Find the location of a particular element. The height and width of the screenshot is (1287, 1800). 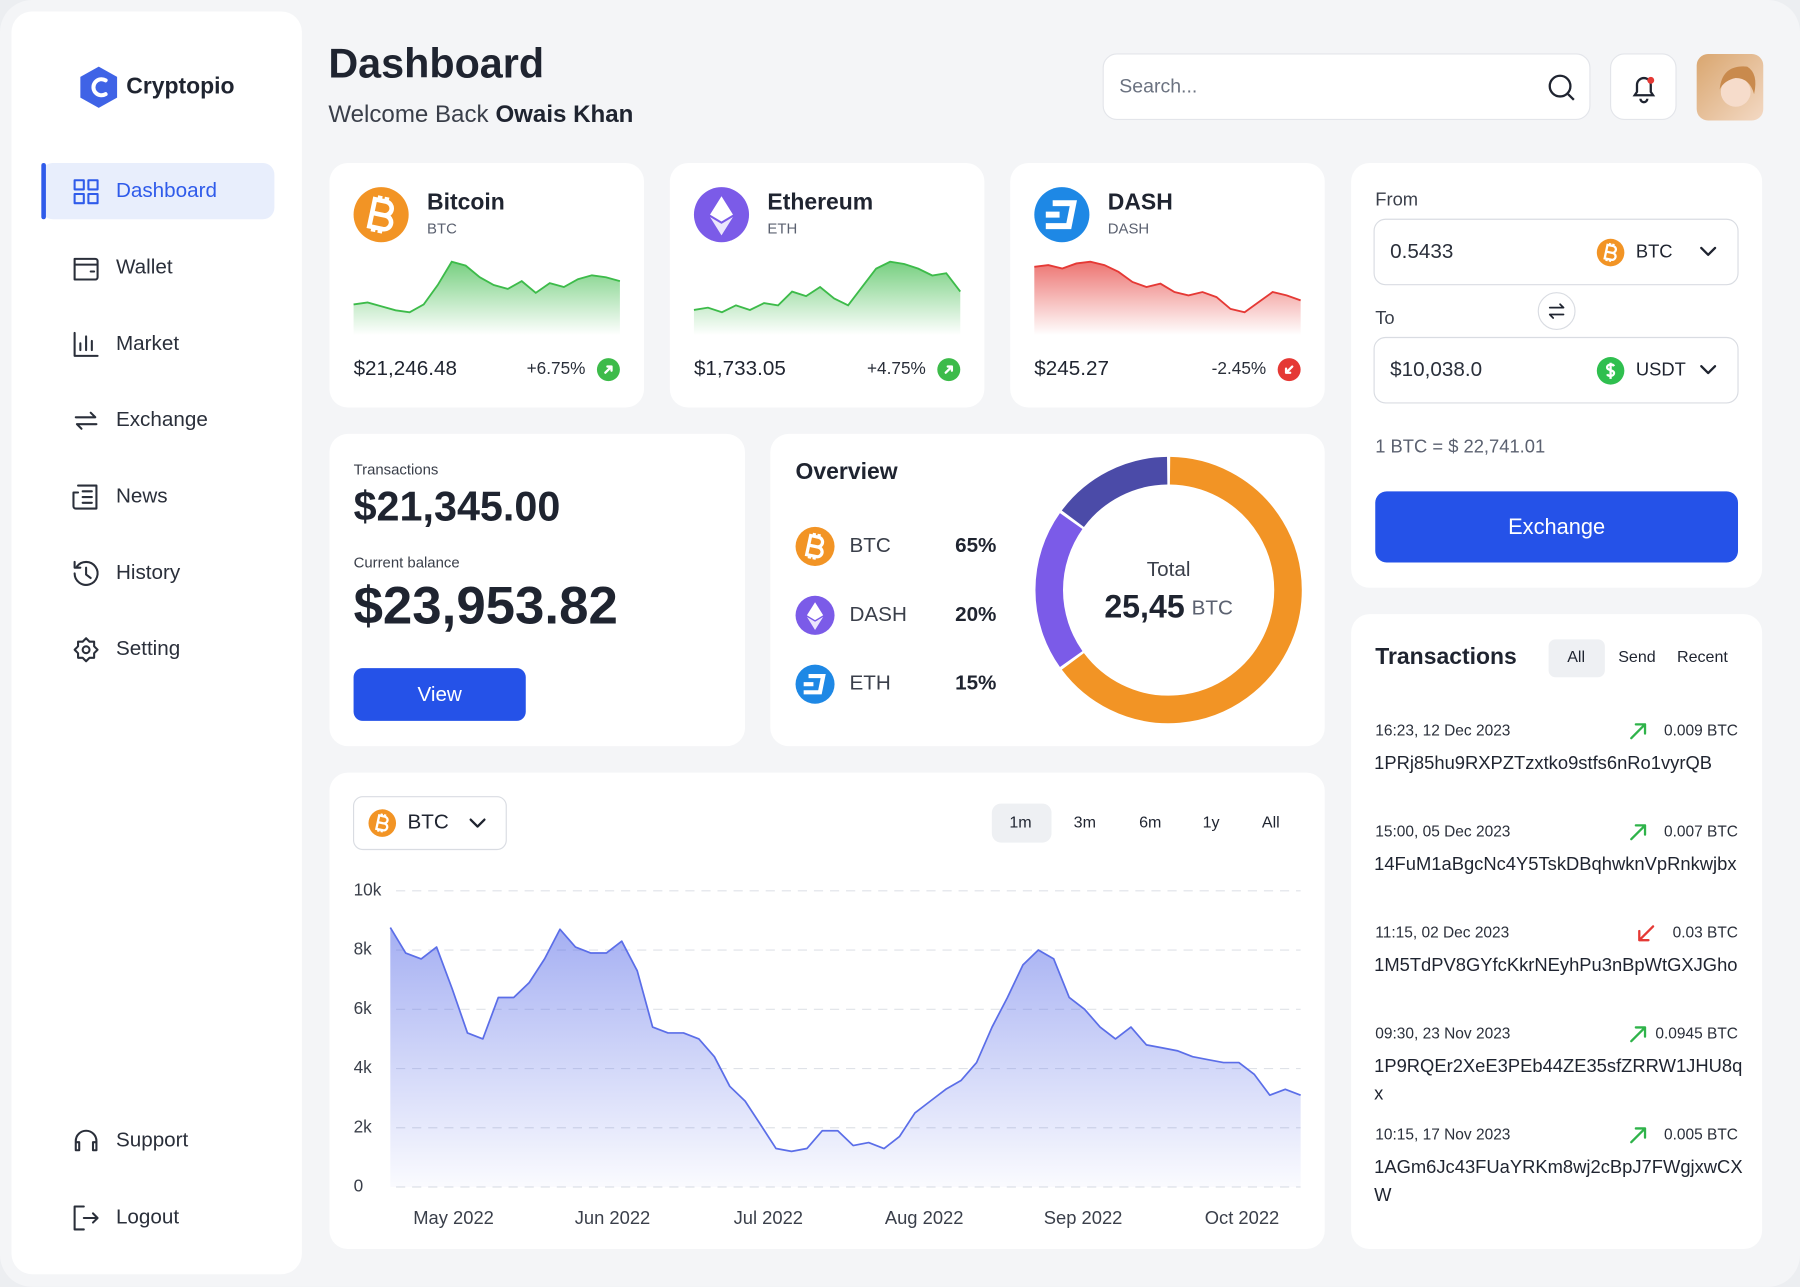

brand-name: Cryptopio is located at coordinates (180, 85).